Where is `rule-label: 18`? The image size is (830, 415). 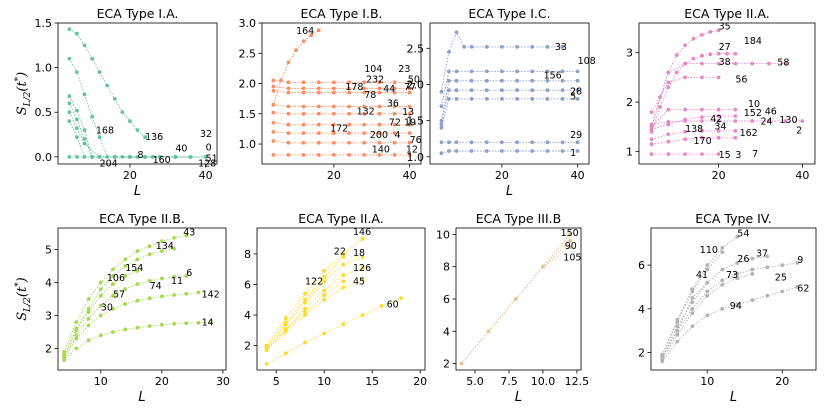 rule-label: 18 is located at coordinates (359, 253).